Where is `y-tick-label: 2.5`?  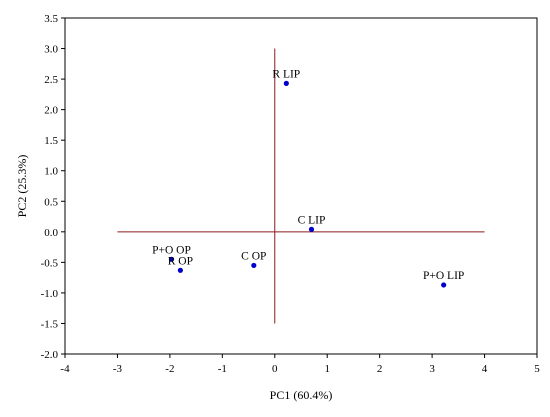
y-tick-label: 2.5 is located at coordinates (51, 80).